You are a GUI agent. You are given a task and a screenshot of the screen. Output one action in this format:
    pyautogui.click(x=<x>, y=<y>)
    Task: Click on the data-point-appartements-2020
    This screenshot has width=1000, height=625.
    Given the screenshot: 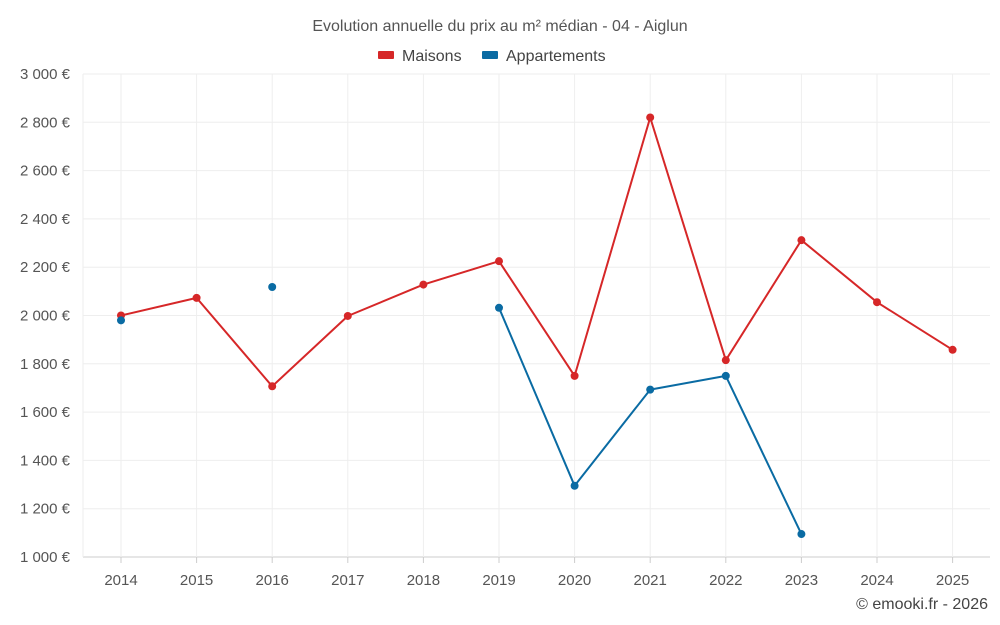 What is the action you would take?
    pyautogui.click(x=574, y=485)
    